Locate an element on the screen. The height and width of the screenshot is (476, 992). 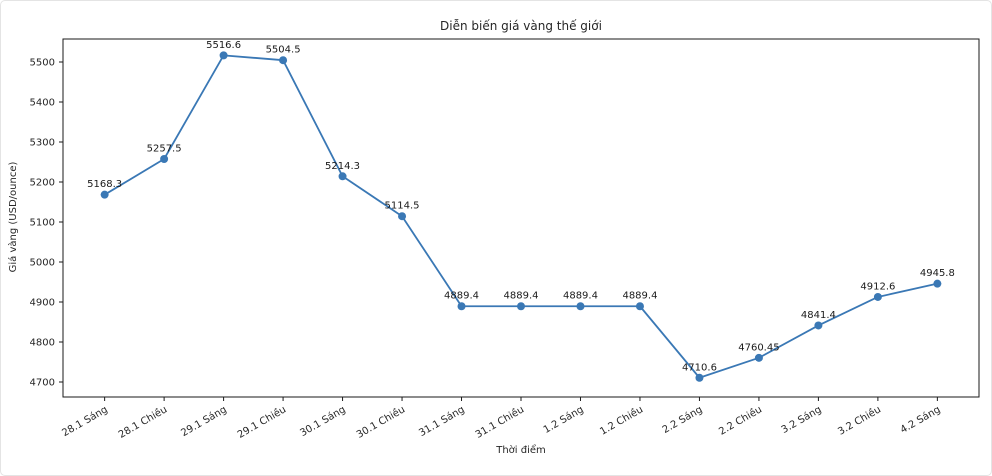
x-tick-label: 31.1 Sáng is located at coordinates (442, 421).